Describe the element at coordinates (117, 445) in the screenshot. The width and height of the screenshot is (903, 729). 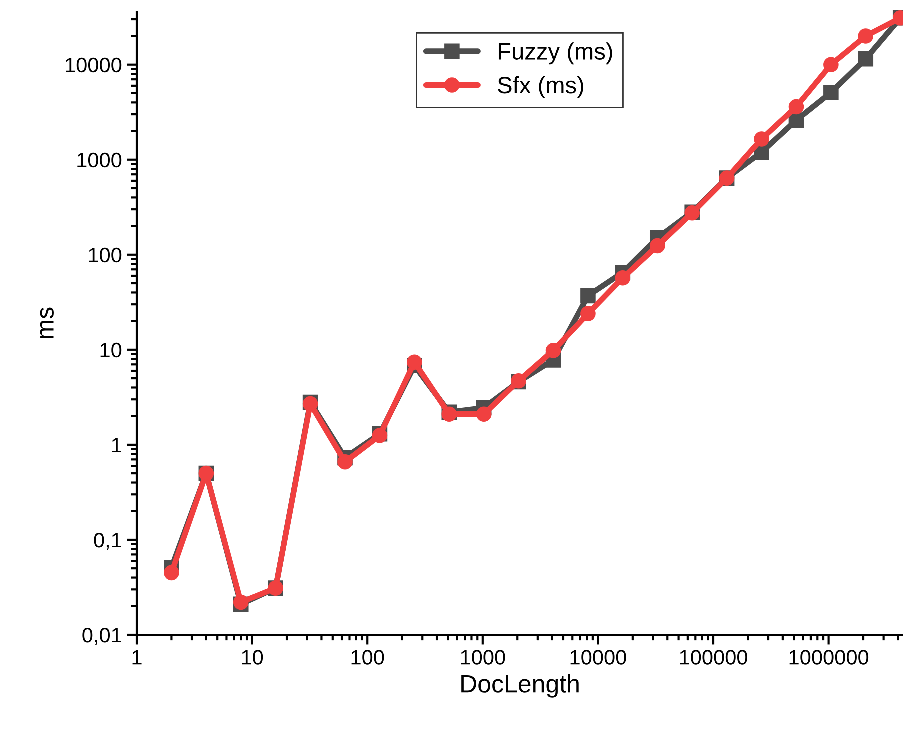
I see `y-tick-label: 1` at that location.